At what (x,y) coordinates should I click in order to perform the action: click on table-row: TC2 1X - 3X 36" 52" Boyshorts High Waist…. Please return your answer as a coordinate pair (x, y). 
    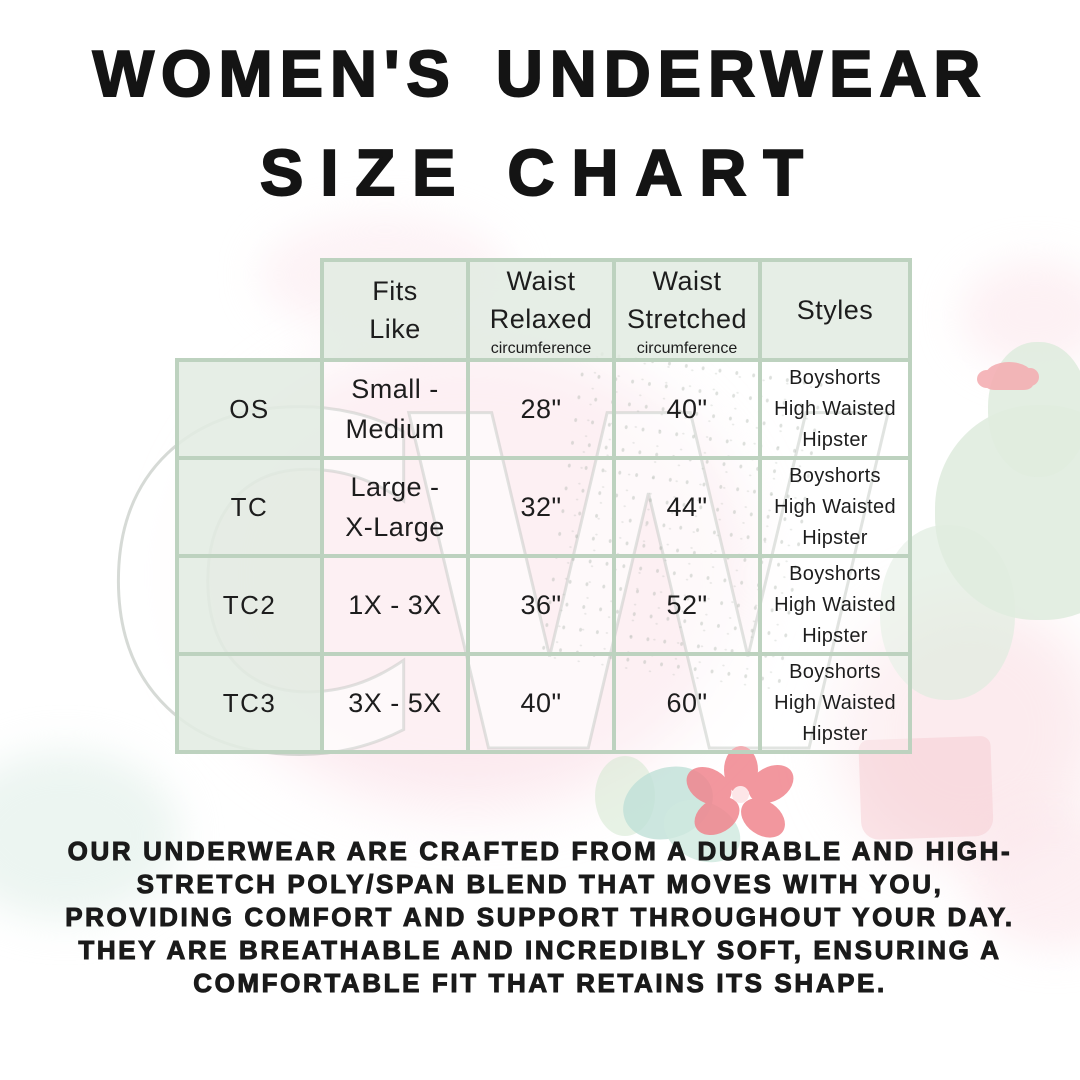
    Looking at the image, I should click on (543, 605).